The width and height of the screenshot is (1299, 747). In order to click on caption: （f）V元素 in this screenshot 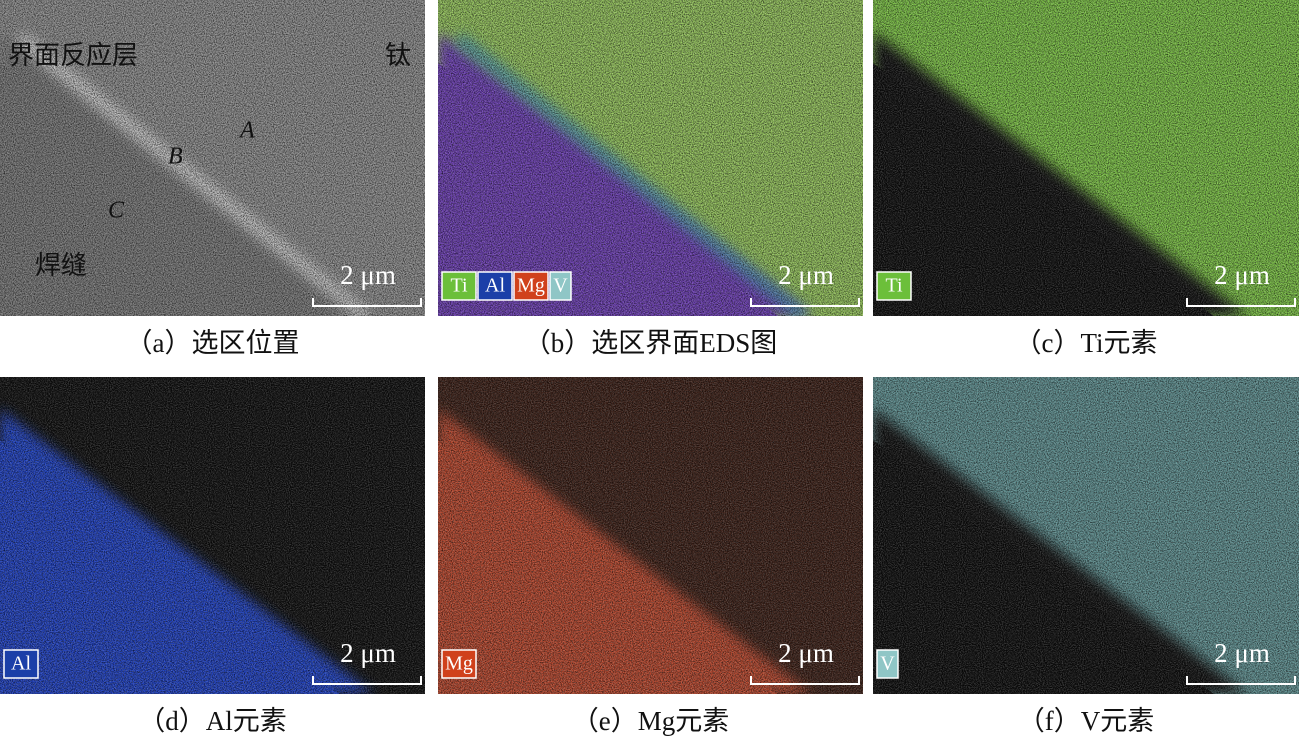, I will do `click(1086, 721)`.